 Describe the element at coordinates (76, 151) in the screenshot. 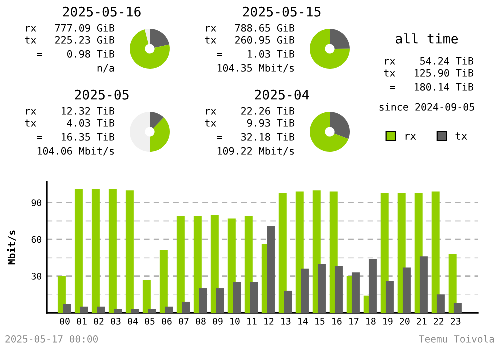

I see `text: 104.06 Mbit/s` at that location.